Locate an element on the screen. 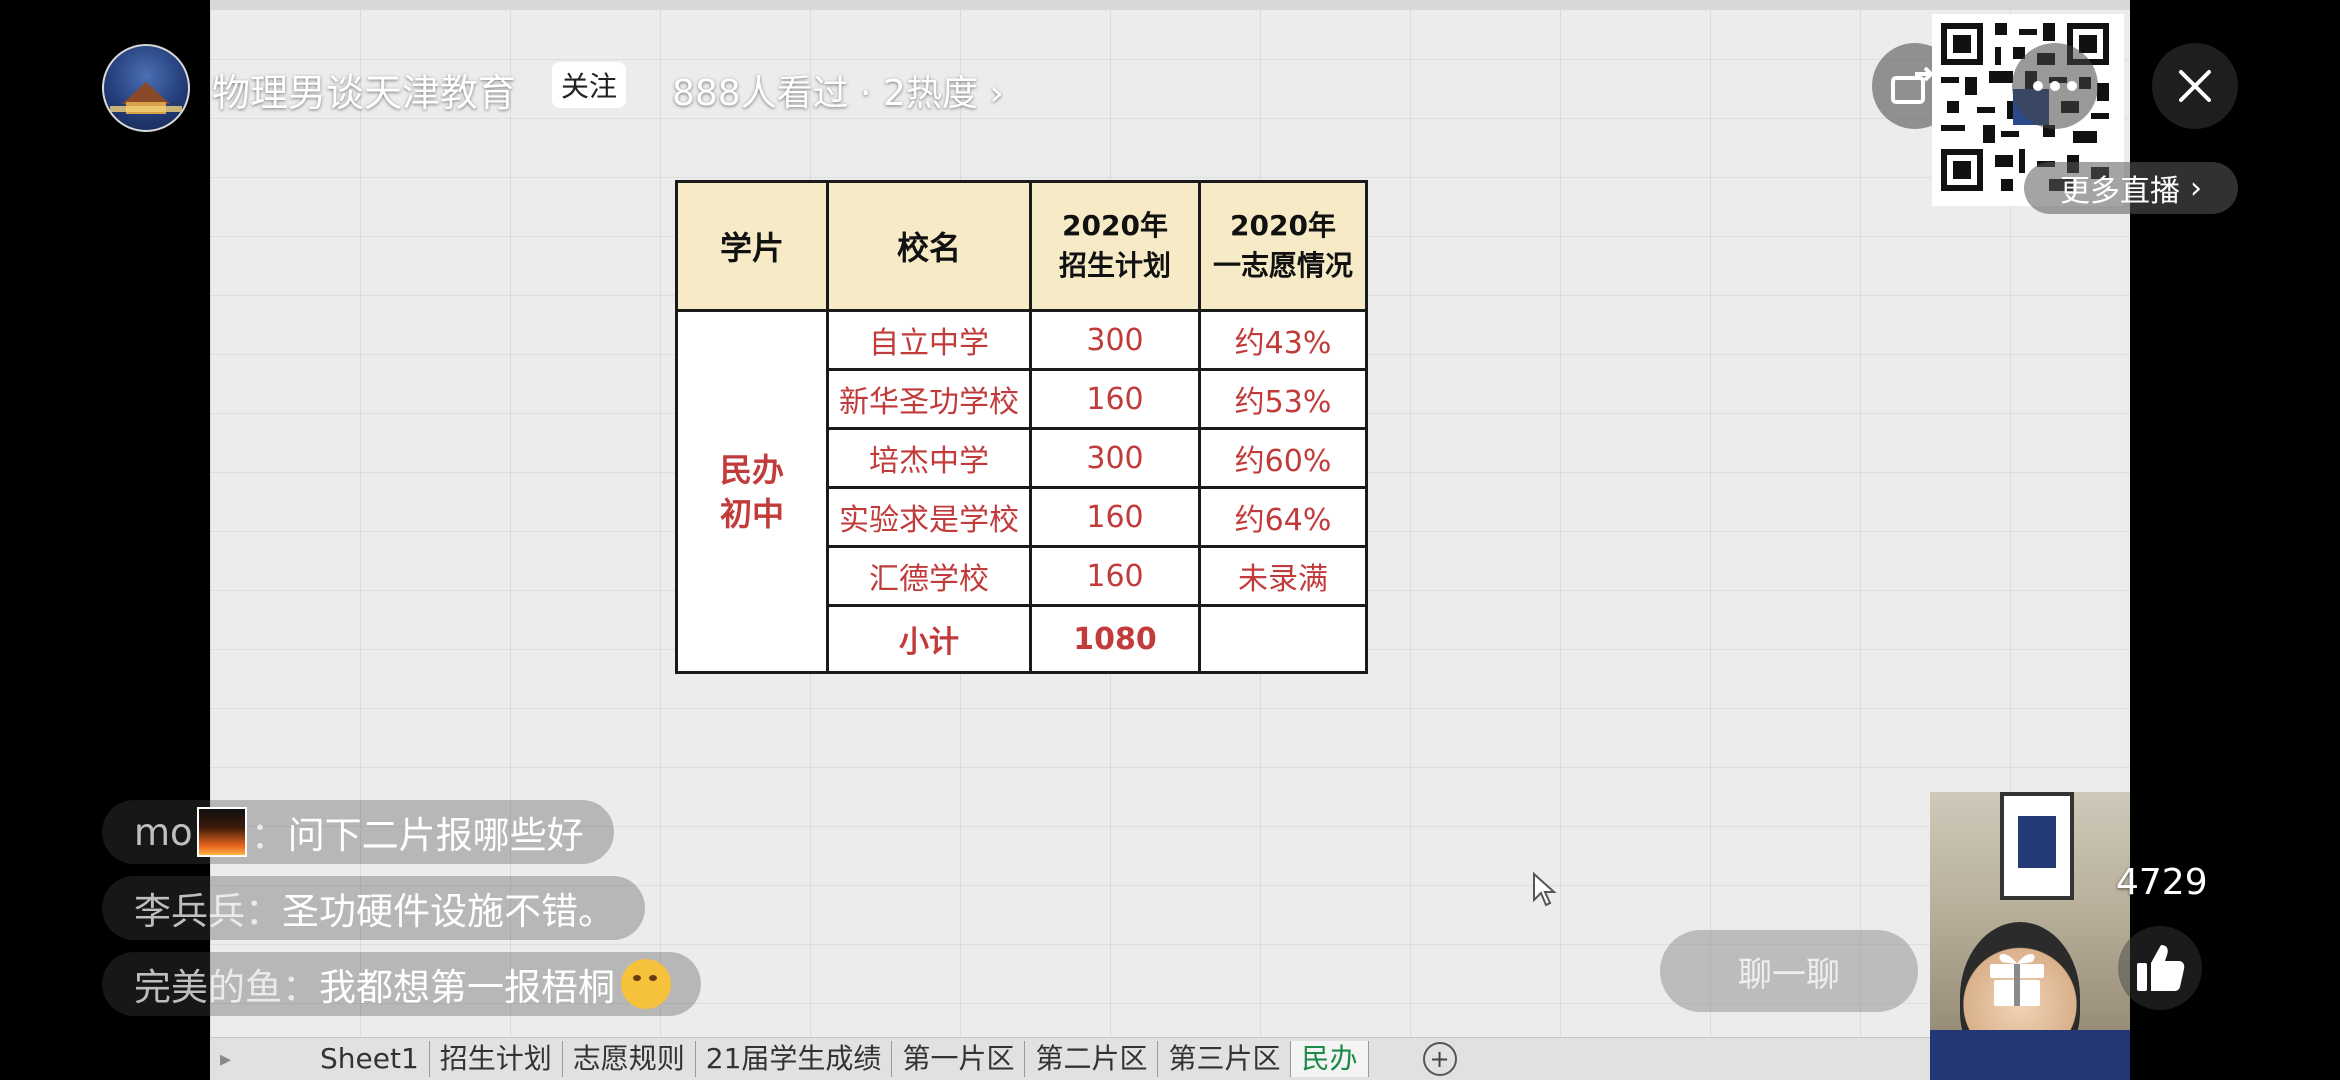 This screenshot has height=1080, width=2340. host-avatar is located at coordinates (146, 88).